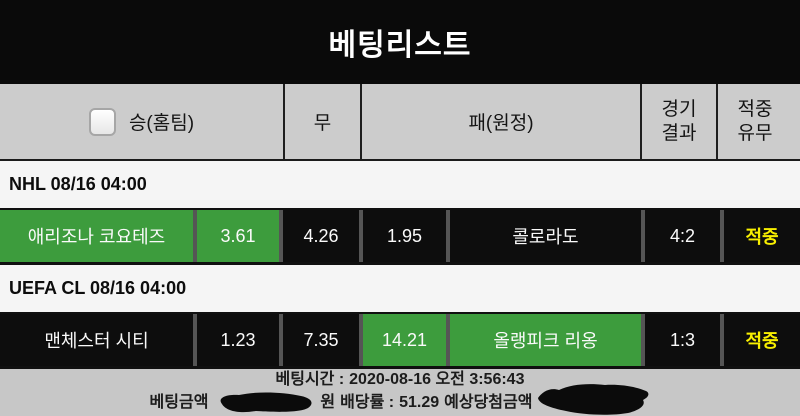 Image resolution: width=800 pixels, height=416 pixels. Describe the element at coordinates (400, 288) in the screenshot. I see `league-header-uefa: UEFA CL 08/16 04:00` at that location.